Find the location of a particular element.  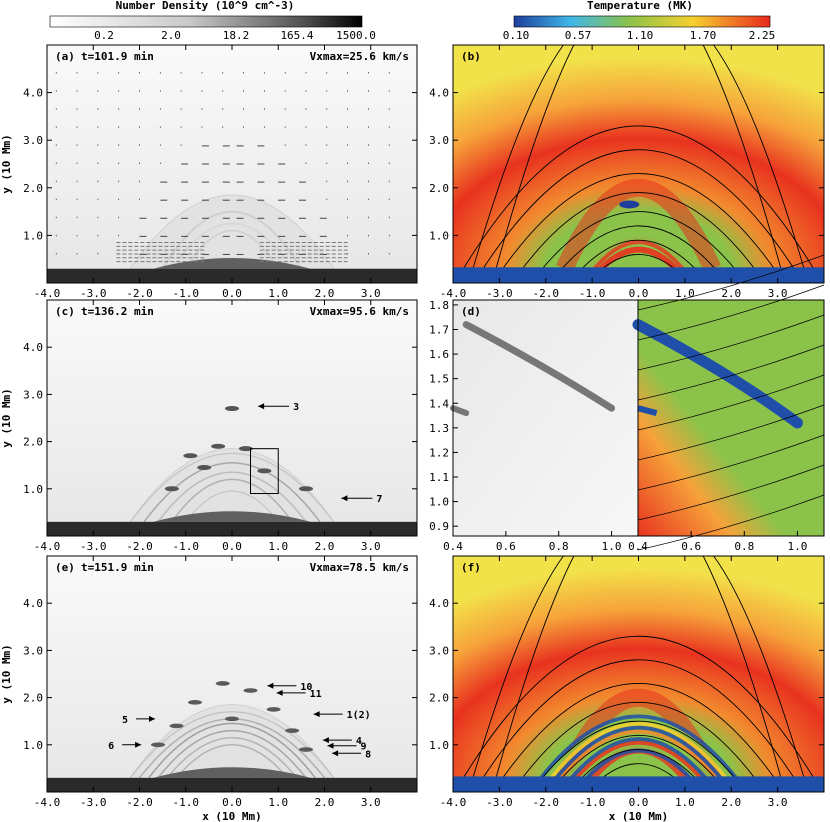

zoom-density-background is located at coordinates (545, 418).